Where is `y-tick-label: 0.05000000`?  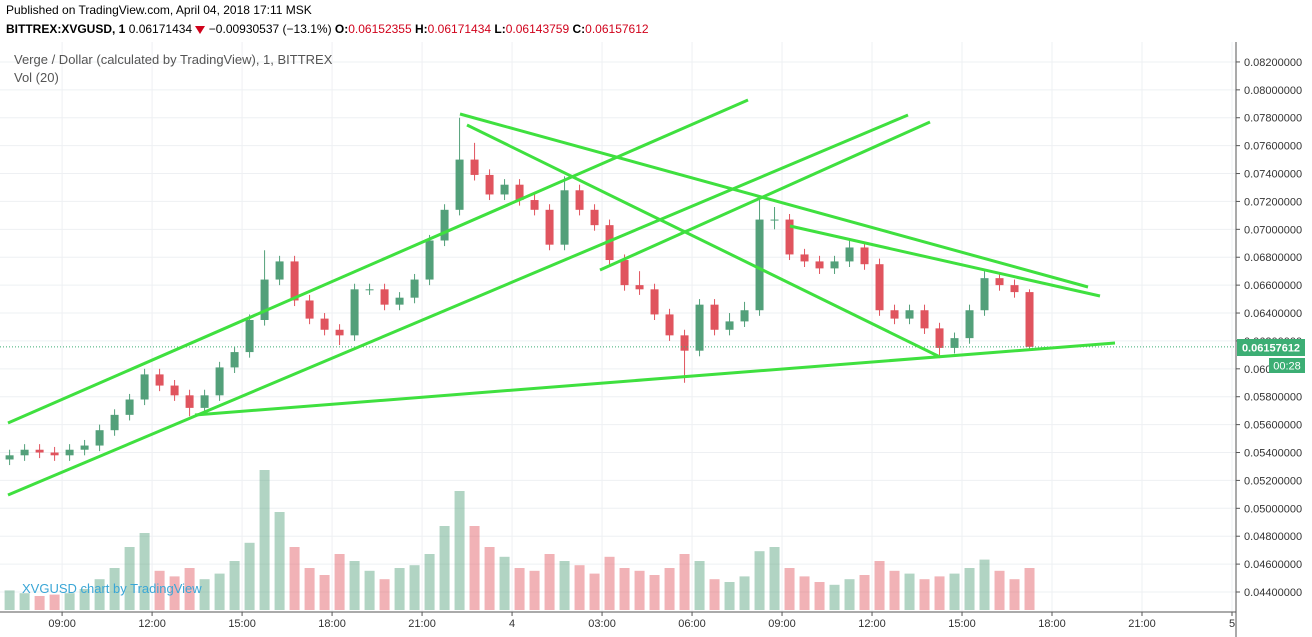
y-tick-label: 0.05000000 is located at coordinates (1273, 509).